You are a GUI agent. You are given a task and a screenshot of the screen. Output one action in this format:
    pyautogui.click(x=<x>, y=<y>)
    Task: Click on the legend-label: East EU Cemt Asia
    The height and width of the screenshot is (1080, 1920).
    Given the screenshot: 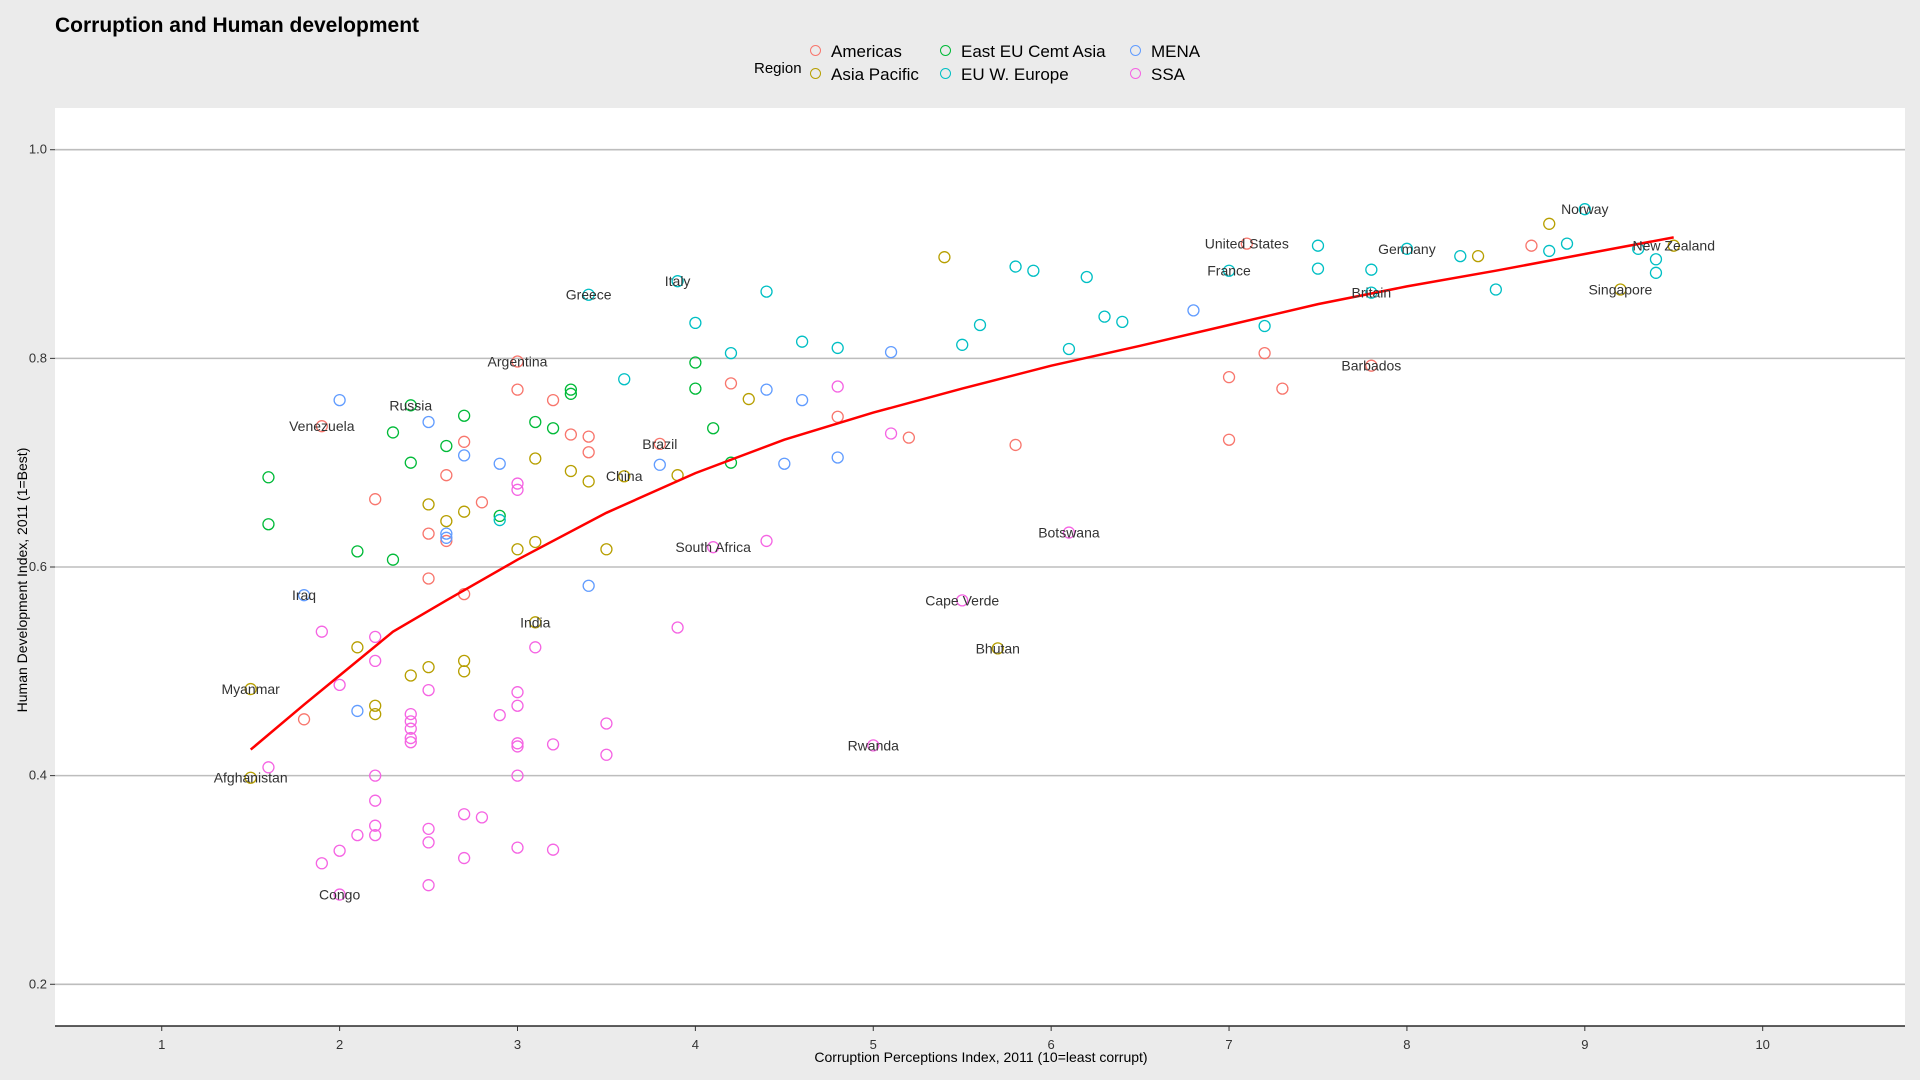 What is the action you would take?
    pyautogui.click(x=1033, y=51)
    